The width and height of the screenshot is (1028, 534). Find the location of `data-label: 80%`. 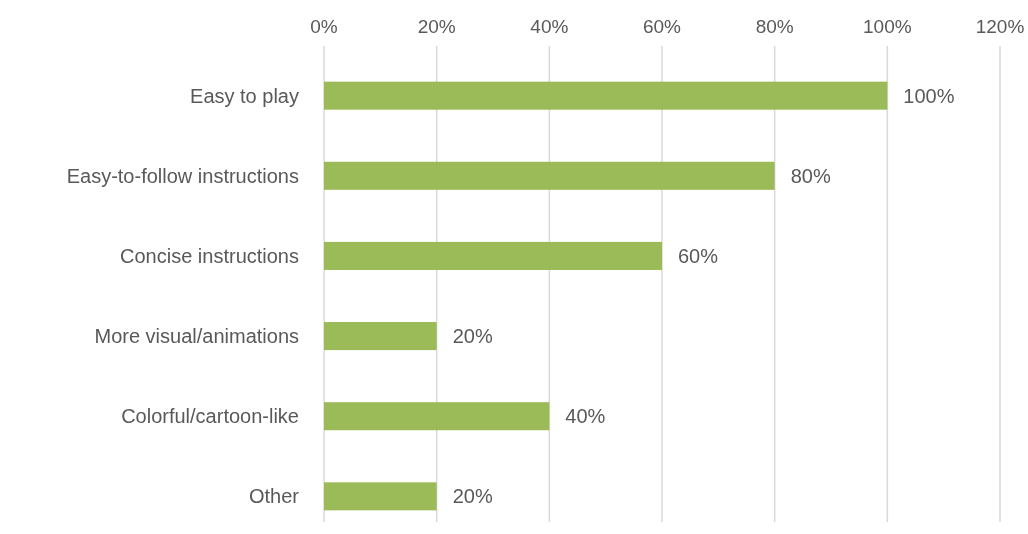

data-label: 80% is located at coordinates (810, 175).